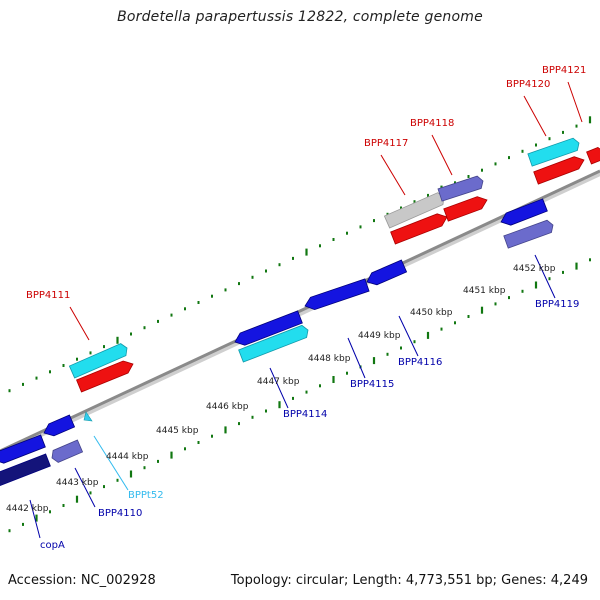 This screenshot has width=600, height=600. I want to click on kbp-label: 4444 kbp, so click(127, 457).